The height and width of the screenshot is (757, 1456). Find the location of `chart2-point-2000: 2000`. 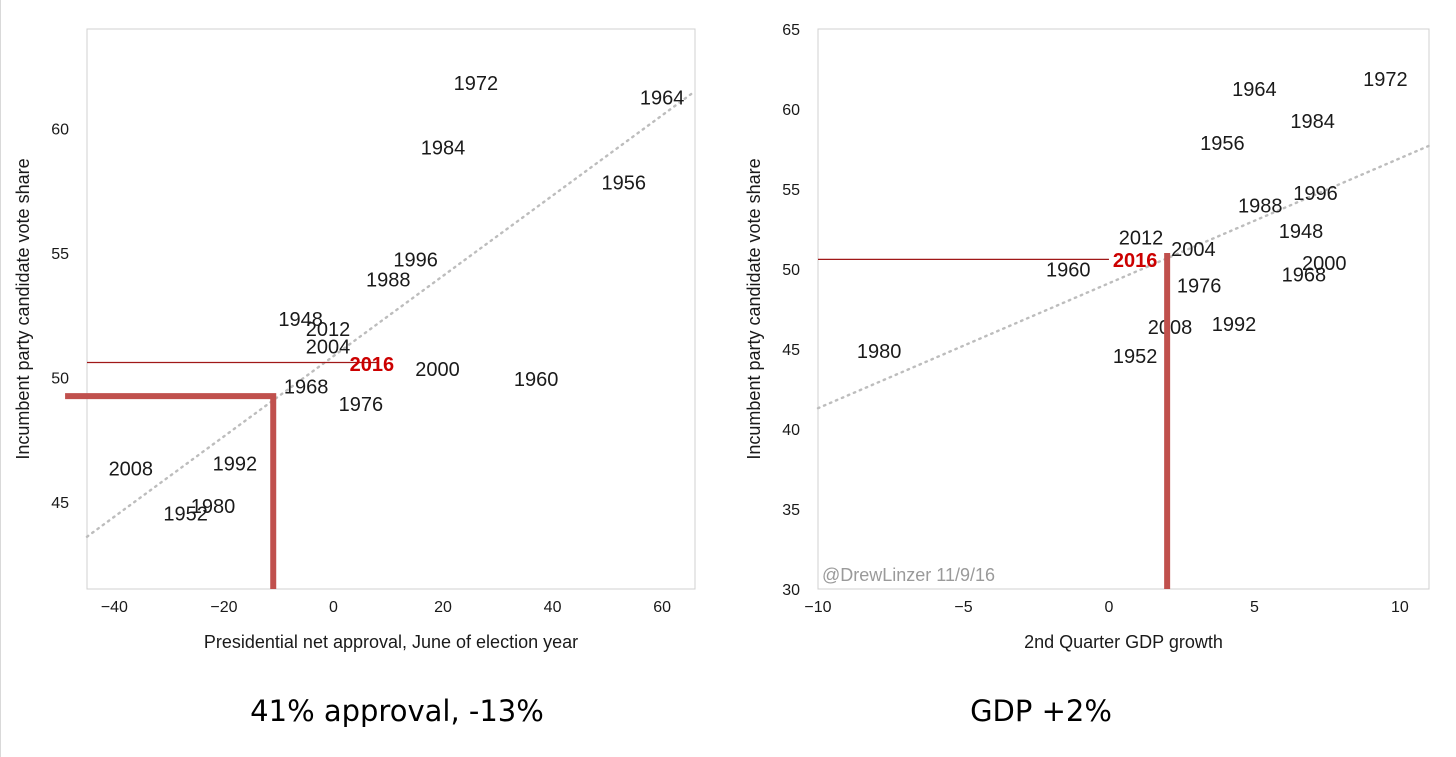

chart2-point-2000: 2000 is located at coordinates (1324, 264).